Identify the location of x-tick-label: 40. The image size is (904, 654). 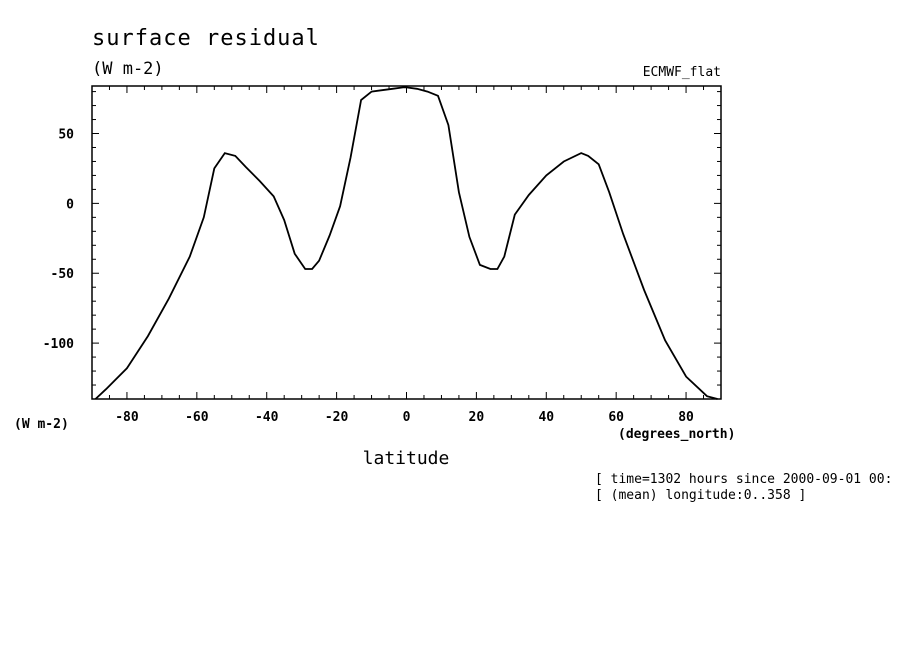
(546, 417).